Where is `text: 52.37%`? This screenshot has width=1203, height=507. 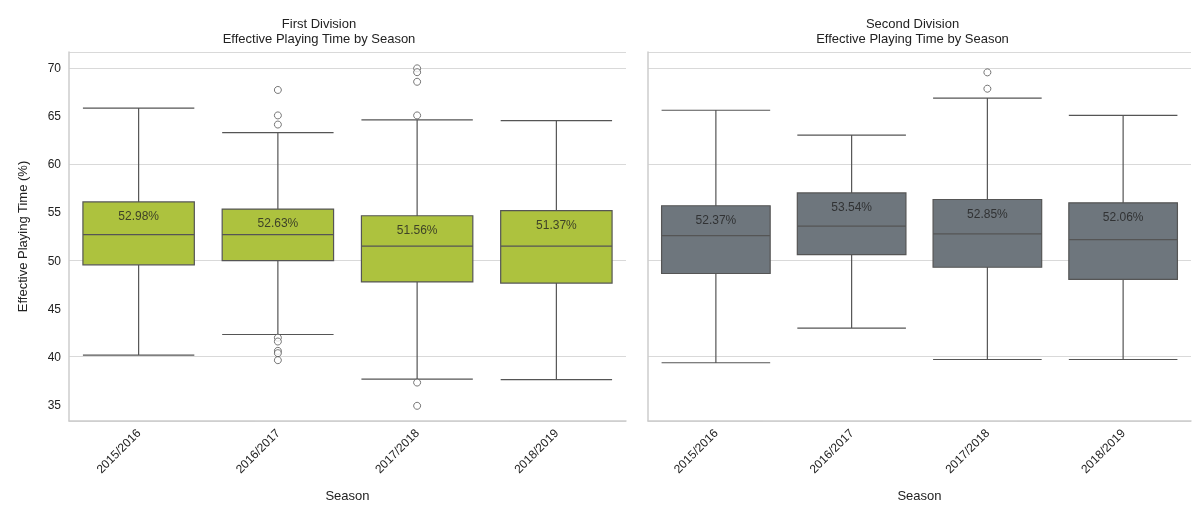 text: 52.37% is located at coordinates (716, 219).